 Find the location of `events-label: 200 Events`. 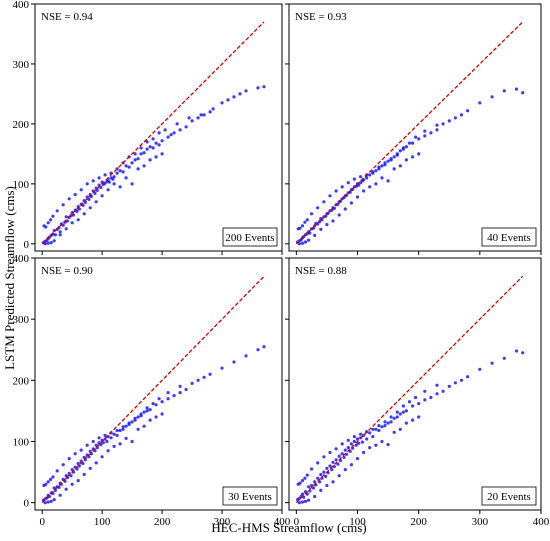

events-label: 200 Events is located at coordinates (249, 238).